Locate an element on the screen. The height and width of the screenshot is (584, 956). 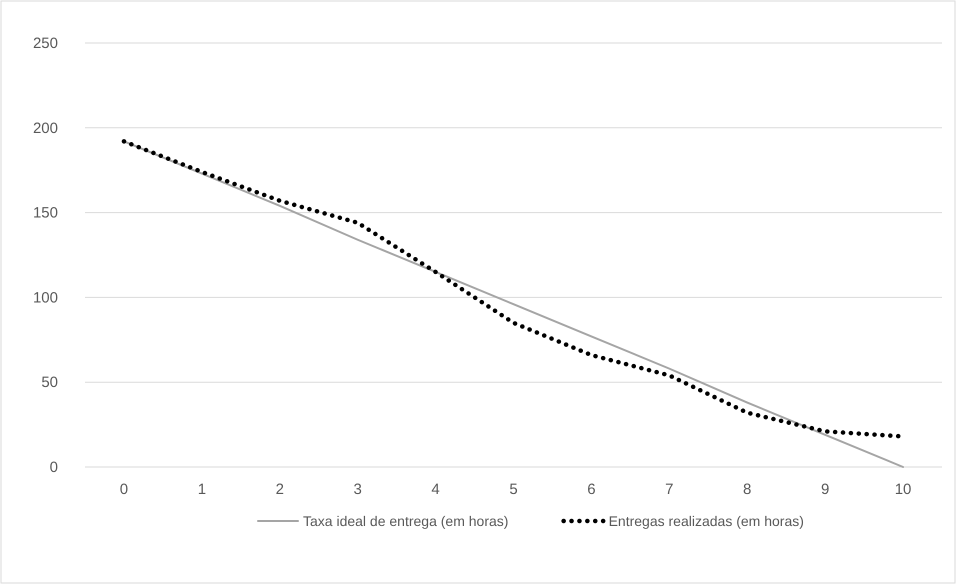
y-tick-label: 100 is located at coordinates (45, 297).